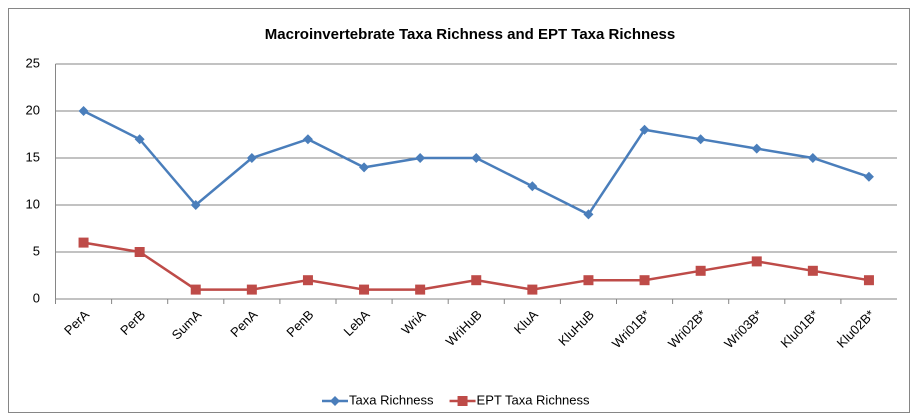 Image resolution: width=911 pixels, height=414 pixels. Describe the element at coordinates (36, 250) in the screenshot. I see `y-tick-label: 5` at that location.